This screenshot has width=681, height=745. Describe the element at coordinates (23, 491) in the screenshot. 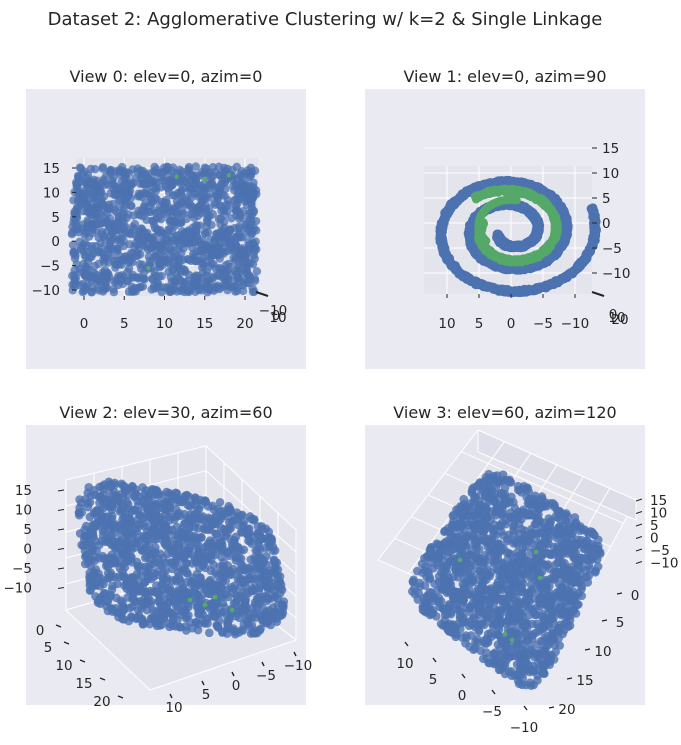

I see `view-2-ztick-label: 15` at that location.